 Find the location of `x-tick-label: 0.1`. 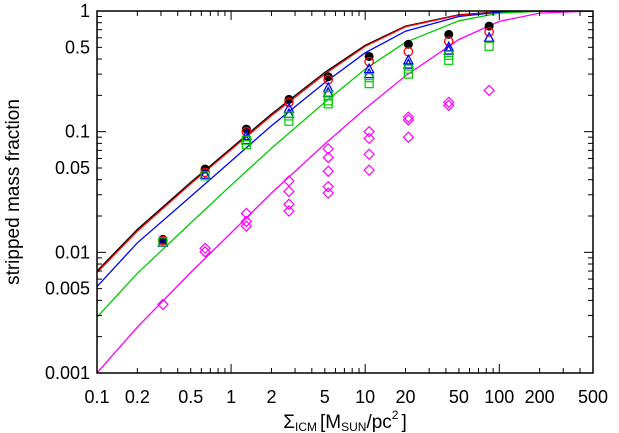

x-tick-label: 0.1 is located at coordinates (96, 397).